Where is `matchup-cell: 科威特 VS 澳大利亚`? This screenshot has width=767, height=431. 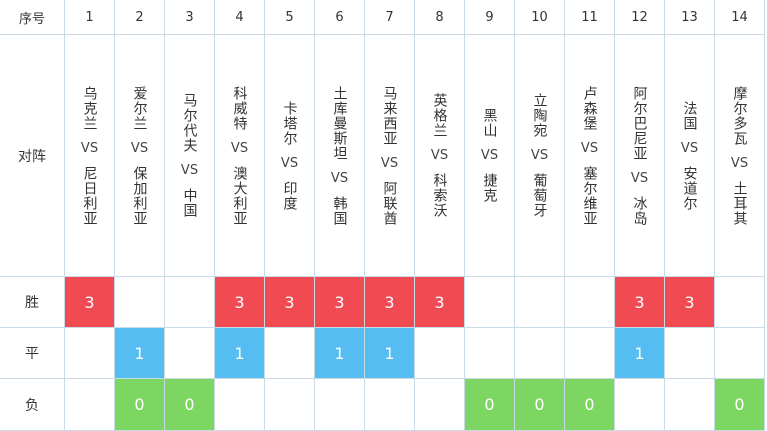
matchup-cell: 科威特 VS 澳大利亚 is located at coordinates (240, 156).